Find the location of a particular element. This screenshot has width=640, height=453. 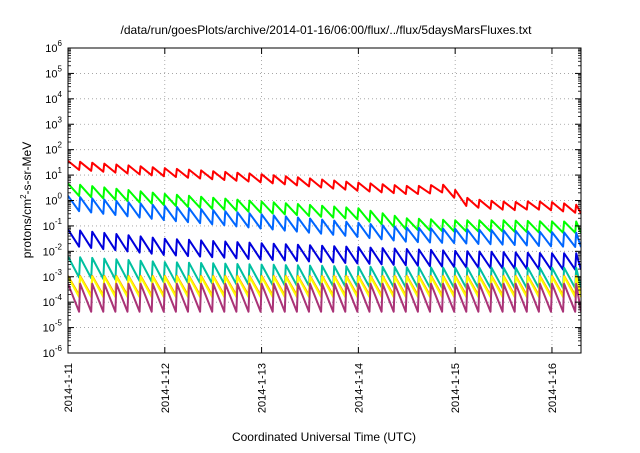

y-tick-label: 10⁰ is located at coordinates (53, 200).